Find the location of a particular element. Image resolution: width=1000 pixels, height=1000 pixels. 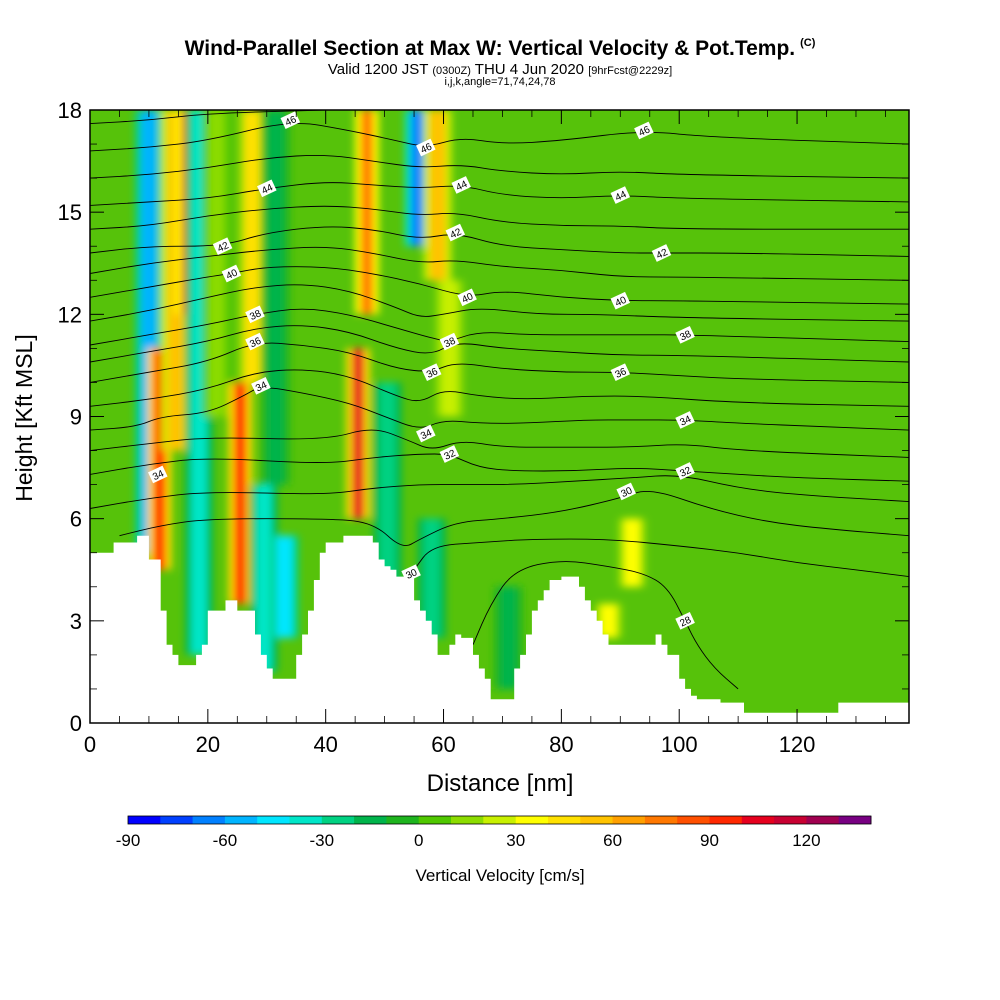

y-tick-label: 12 is located at coordinates (70, 314).